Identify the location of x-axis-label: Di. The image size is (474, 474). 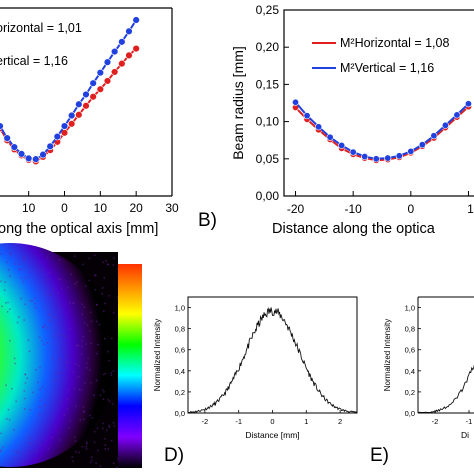
(465, 435).